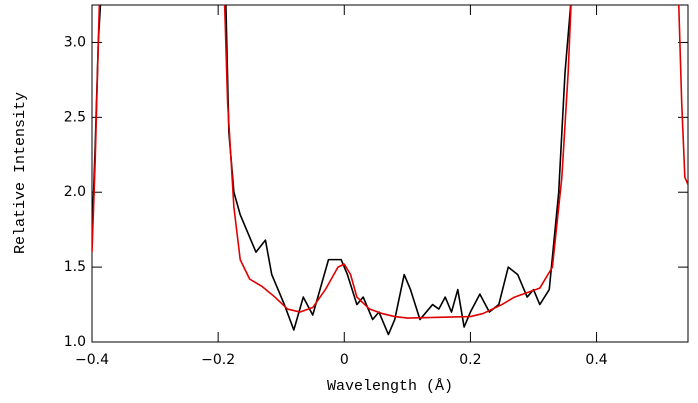 The image size is (698, 403). I want to click on y-tick-label: 2.0, so click(75, 192).